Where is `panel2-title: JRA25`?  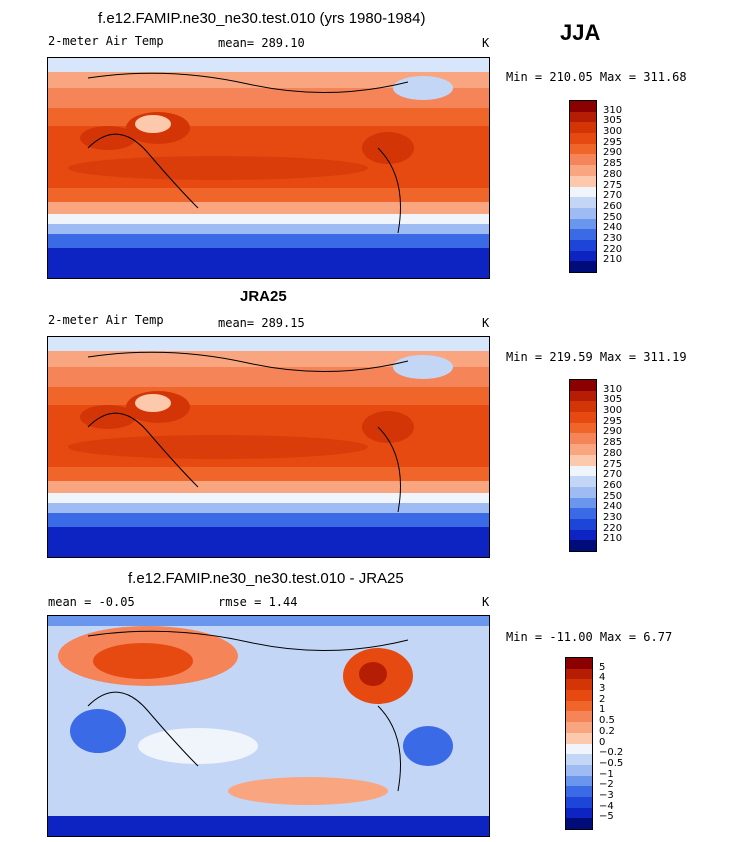 panel2-title: JRA25 is located at coordinates (263, 296).